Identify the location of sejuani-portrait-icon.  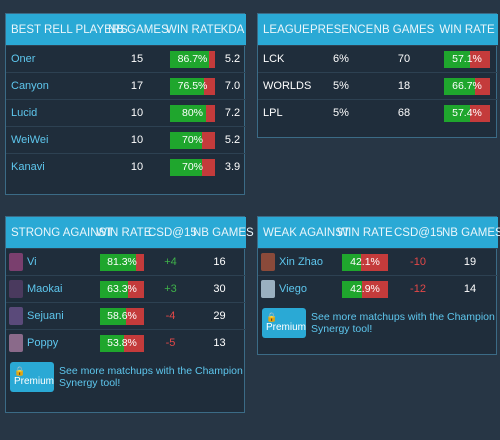
(16, 316).